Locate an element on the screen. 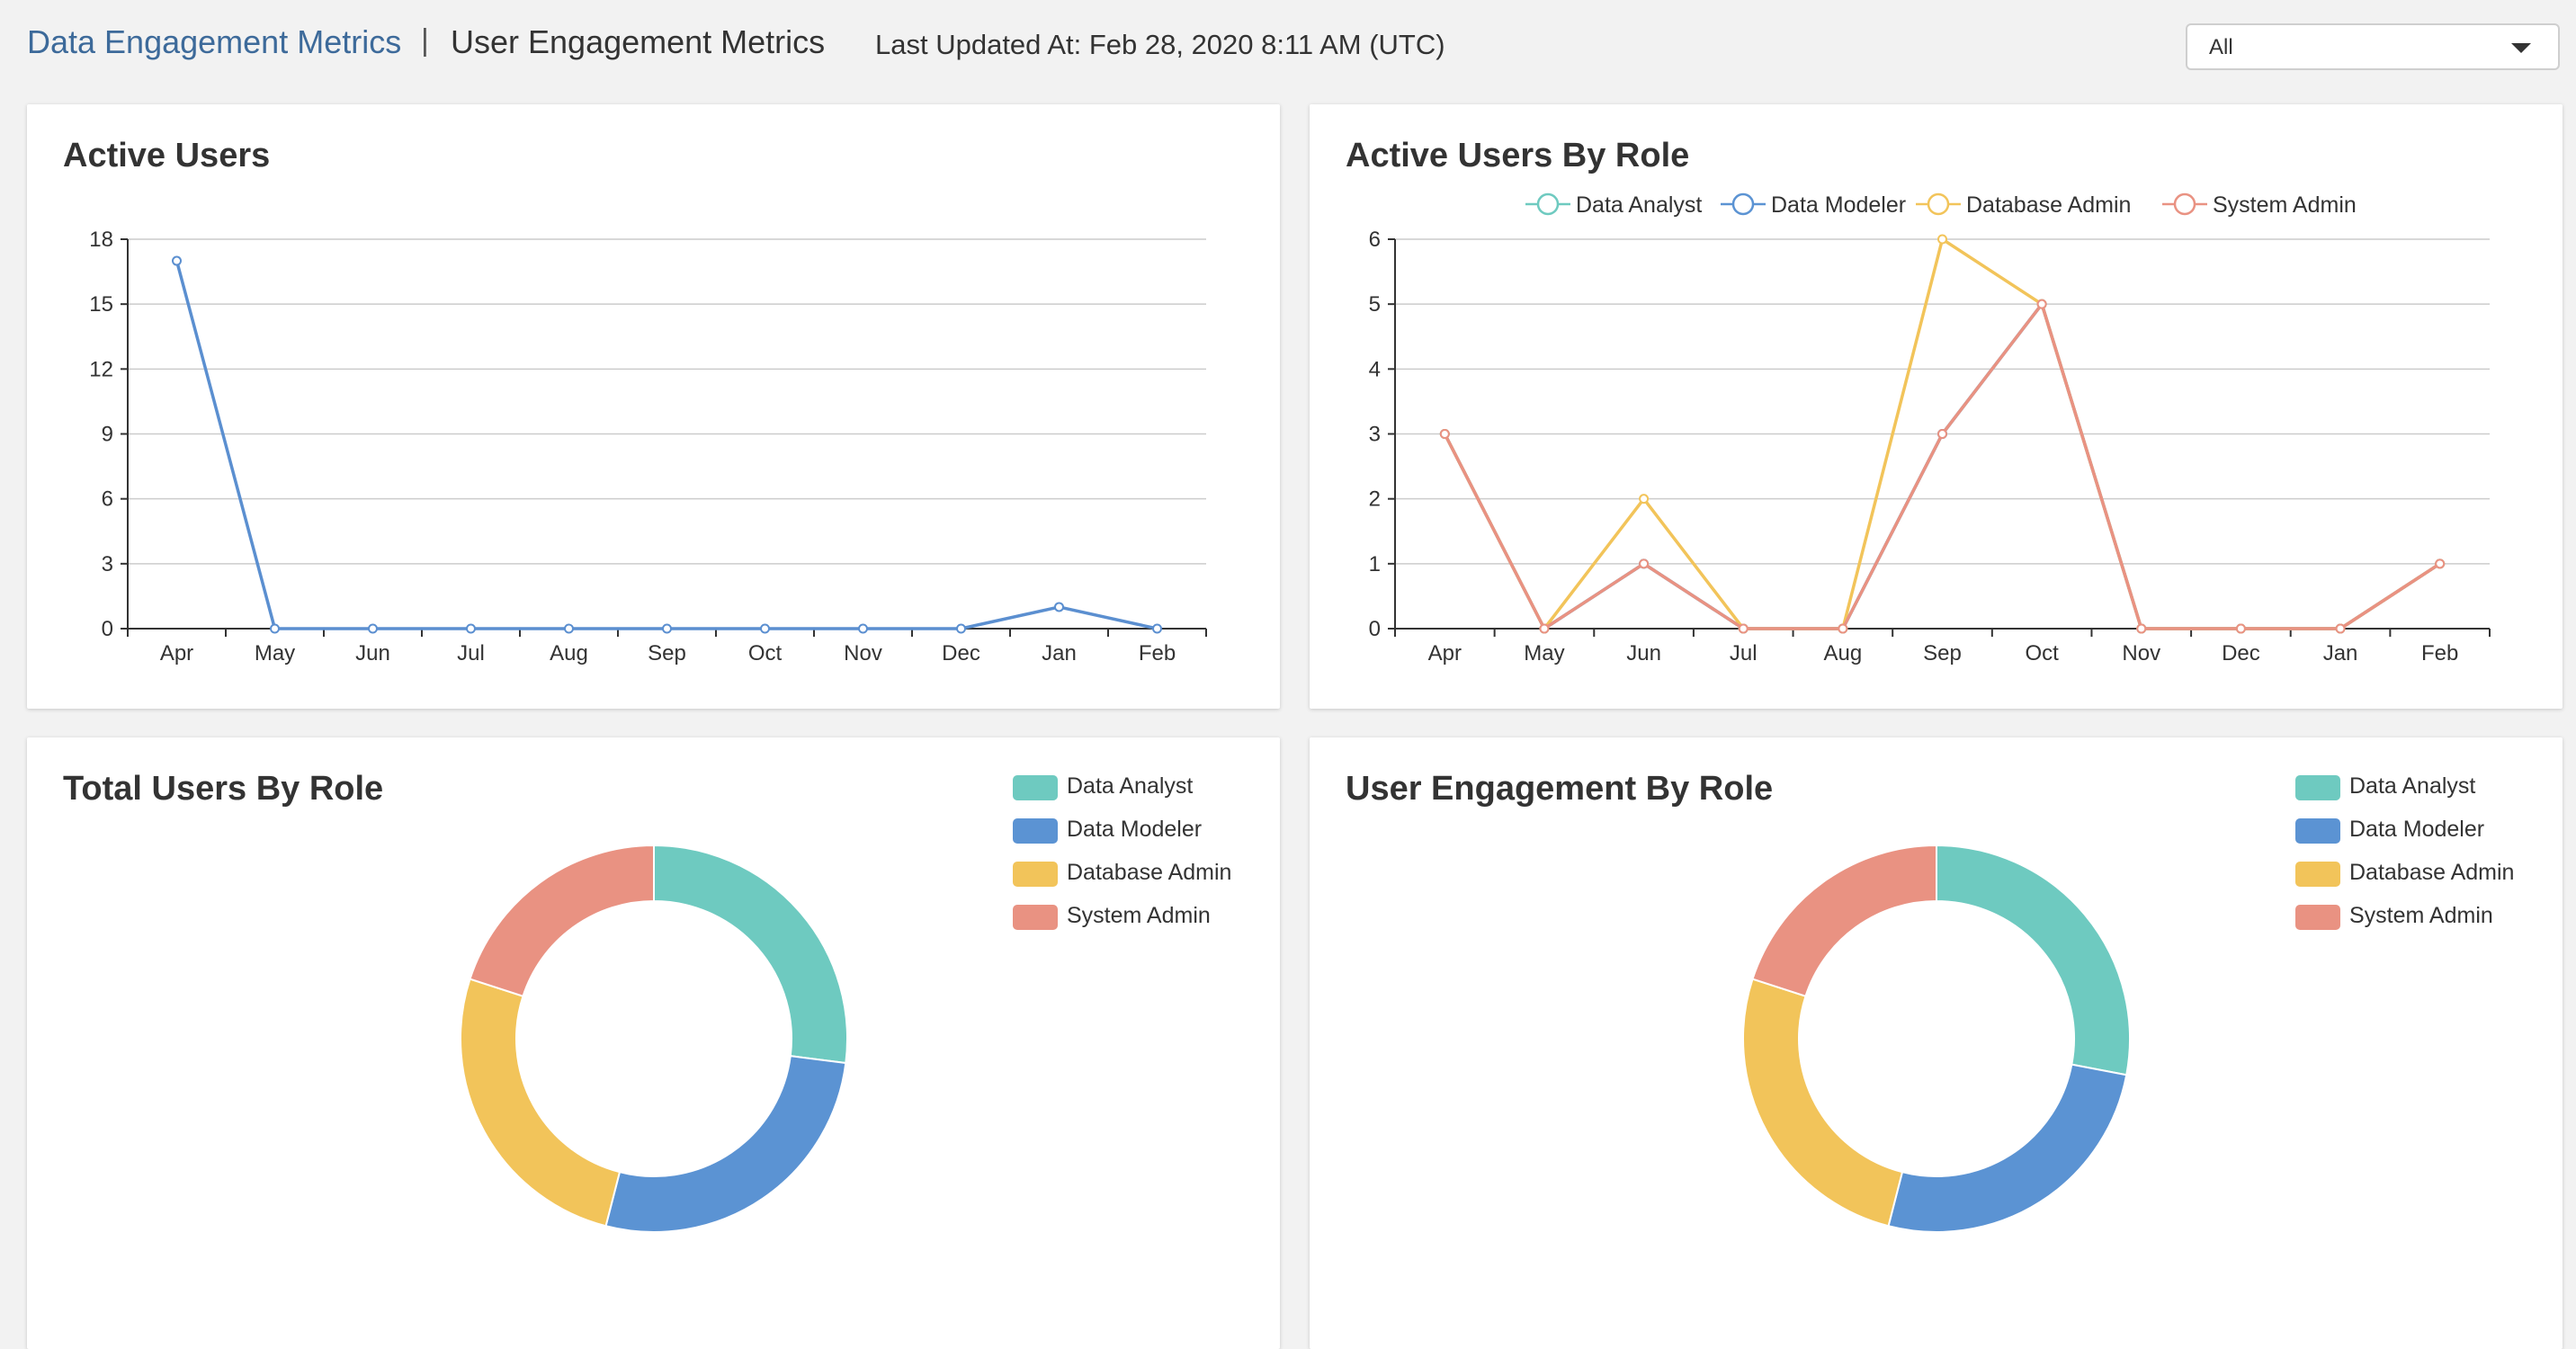  series-line is located at coordinates (666, 445).